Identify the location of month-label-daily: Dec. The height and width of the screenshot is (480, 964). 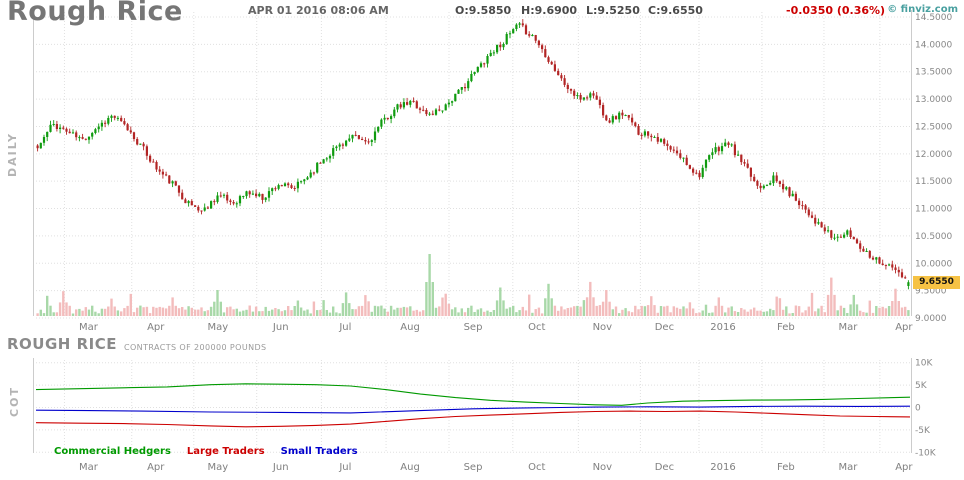
(664, 327).